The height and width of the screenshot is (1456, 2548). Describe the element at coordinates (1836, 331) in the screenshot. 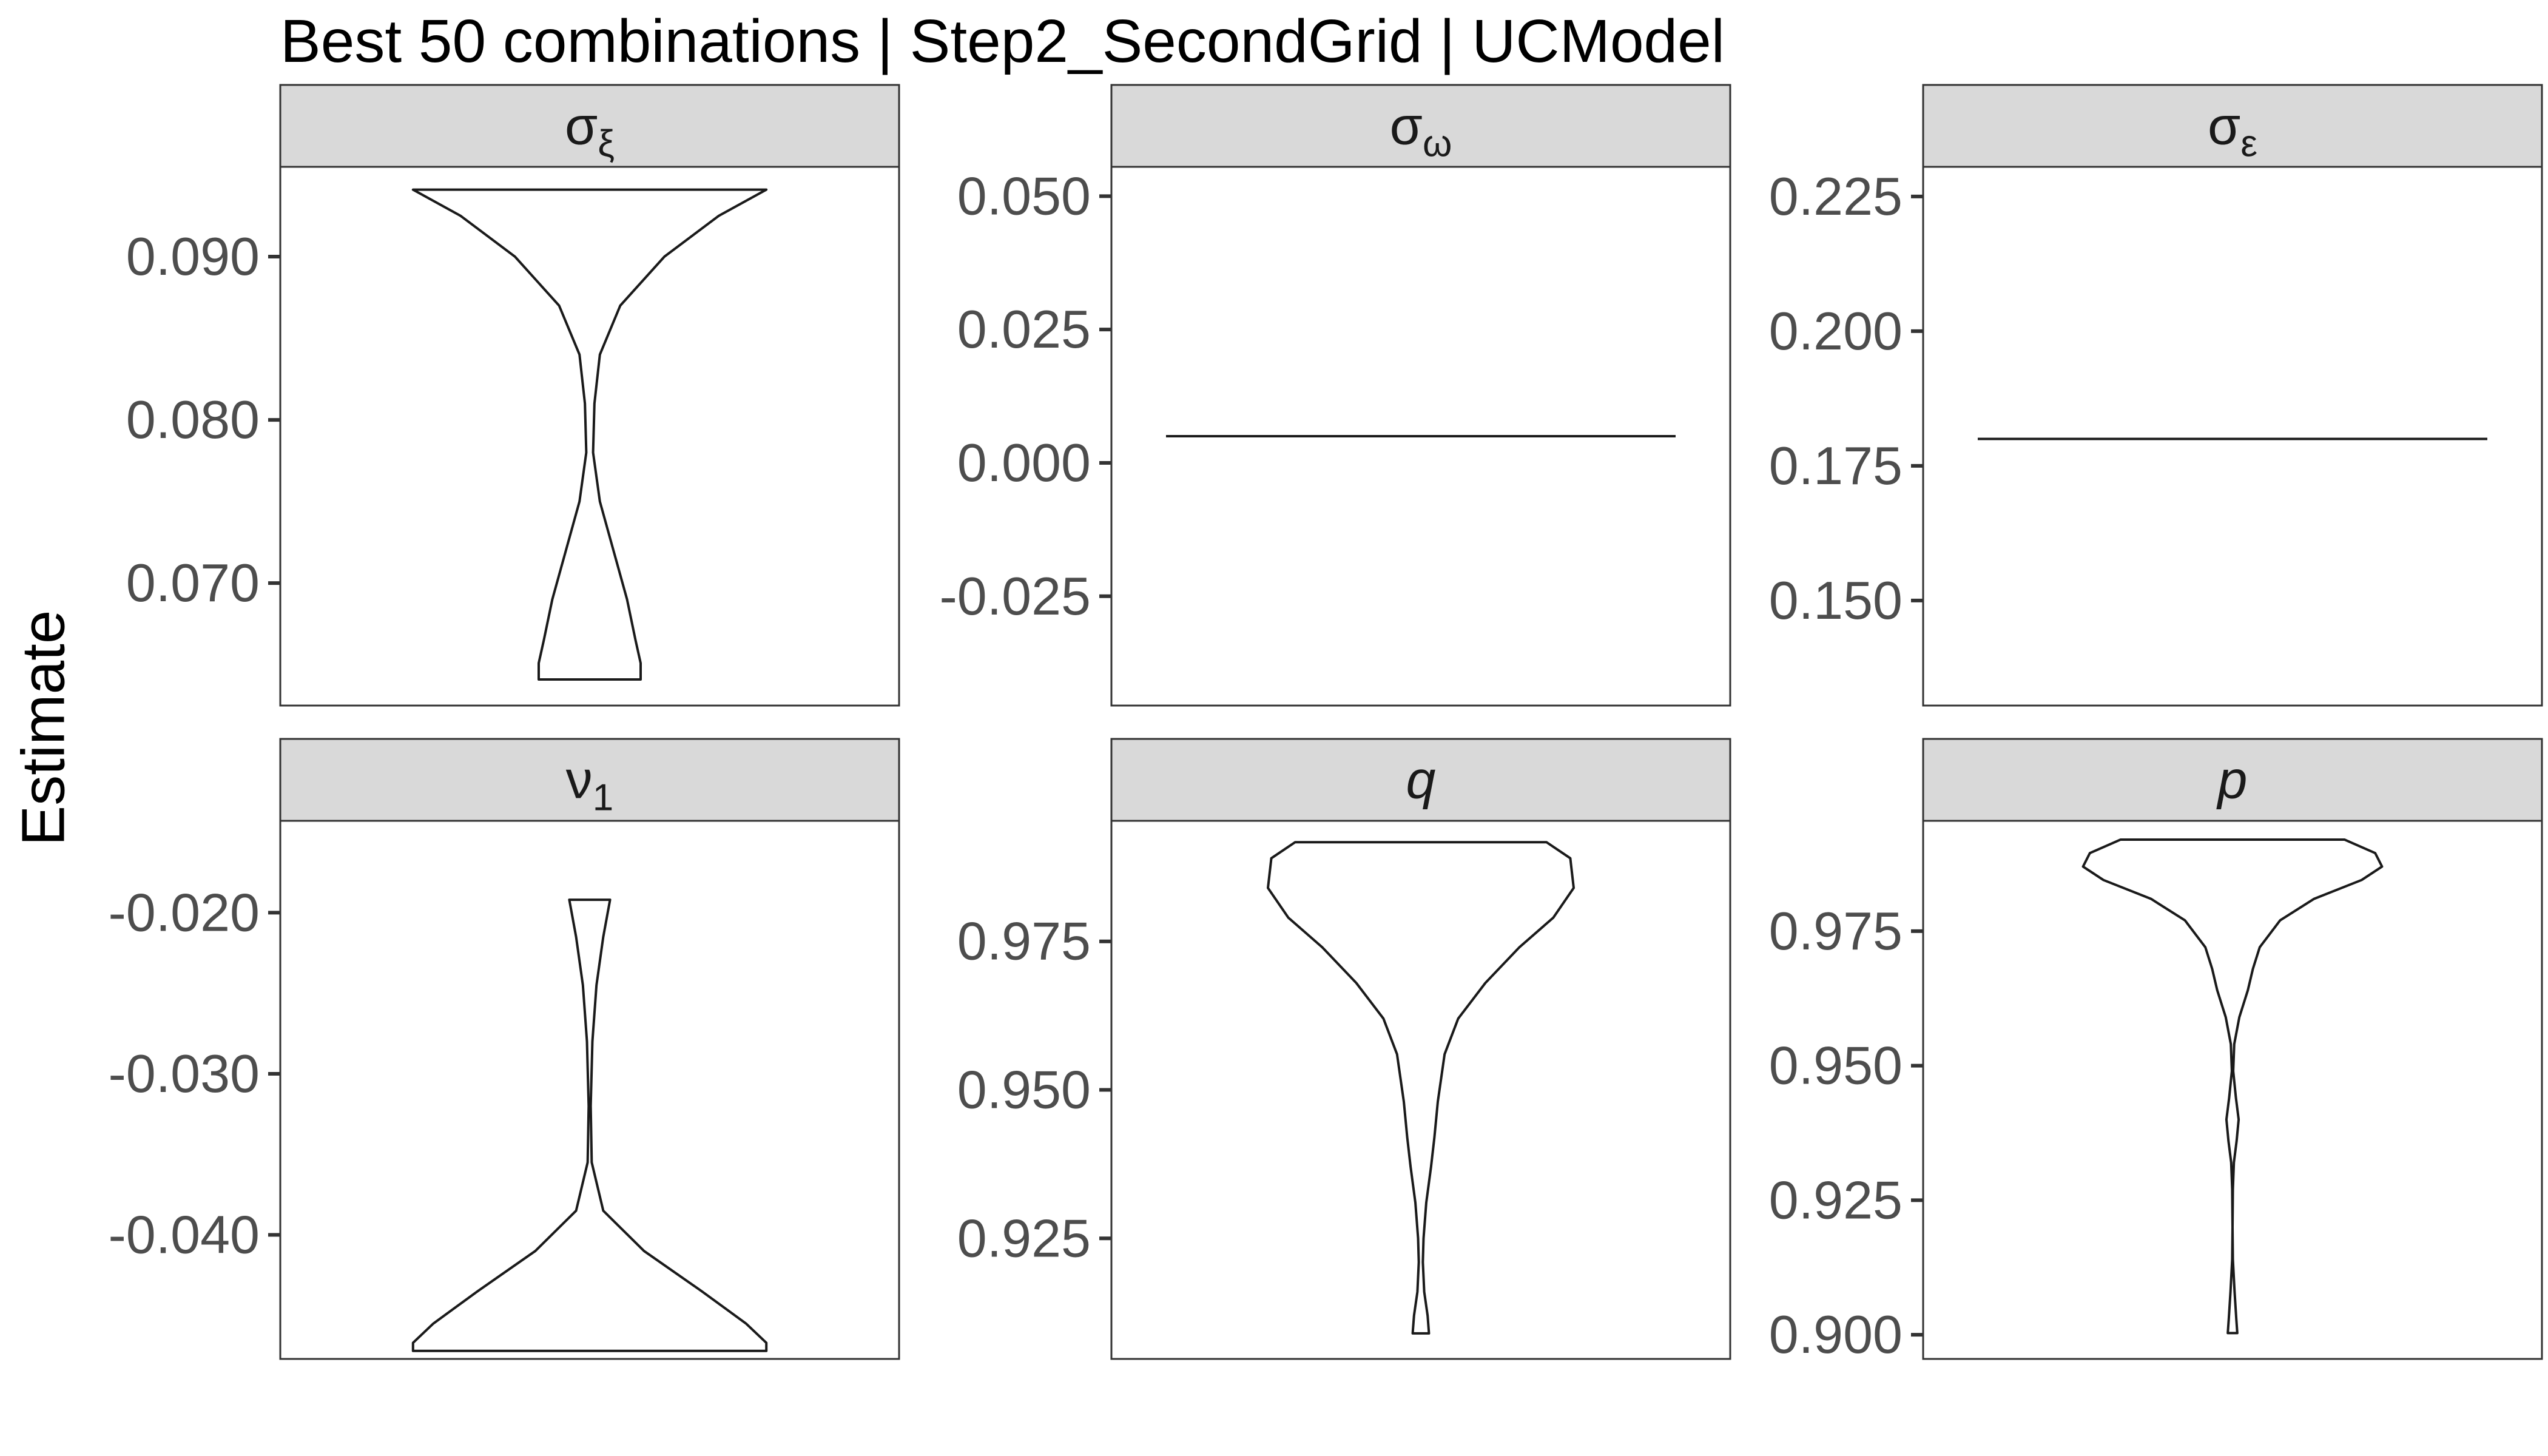

I see `y-tick-label: 0.200` at that location.